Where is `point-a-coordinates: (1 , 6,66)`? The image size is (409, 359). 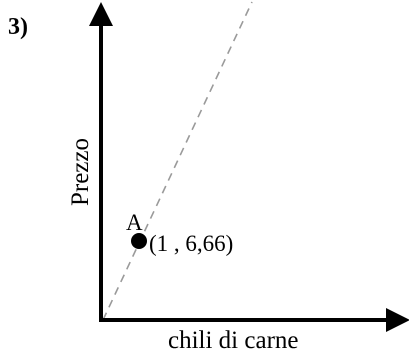 point-a-coordinates: (1 , 6,66) is located at coordinates (191, 243).